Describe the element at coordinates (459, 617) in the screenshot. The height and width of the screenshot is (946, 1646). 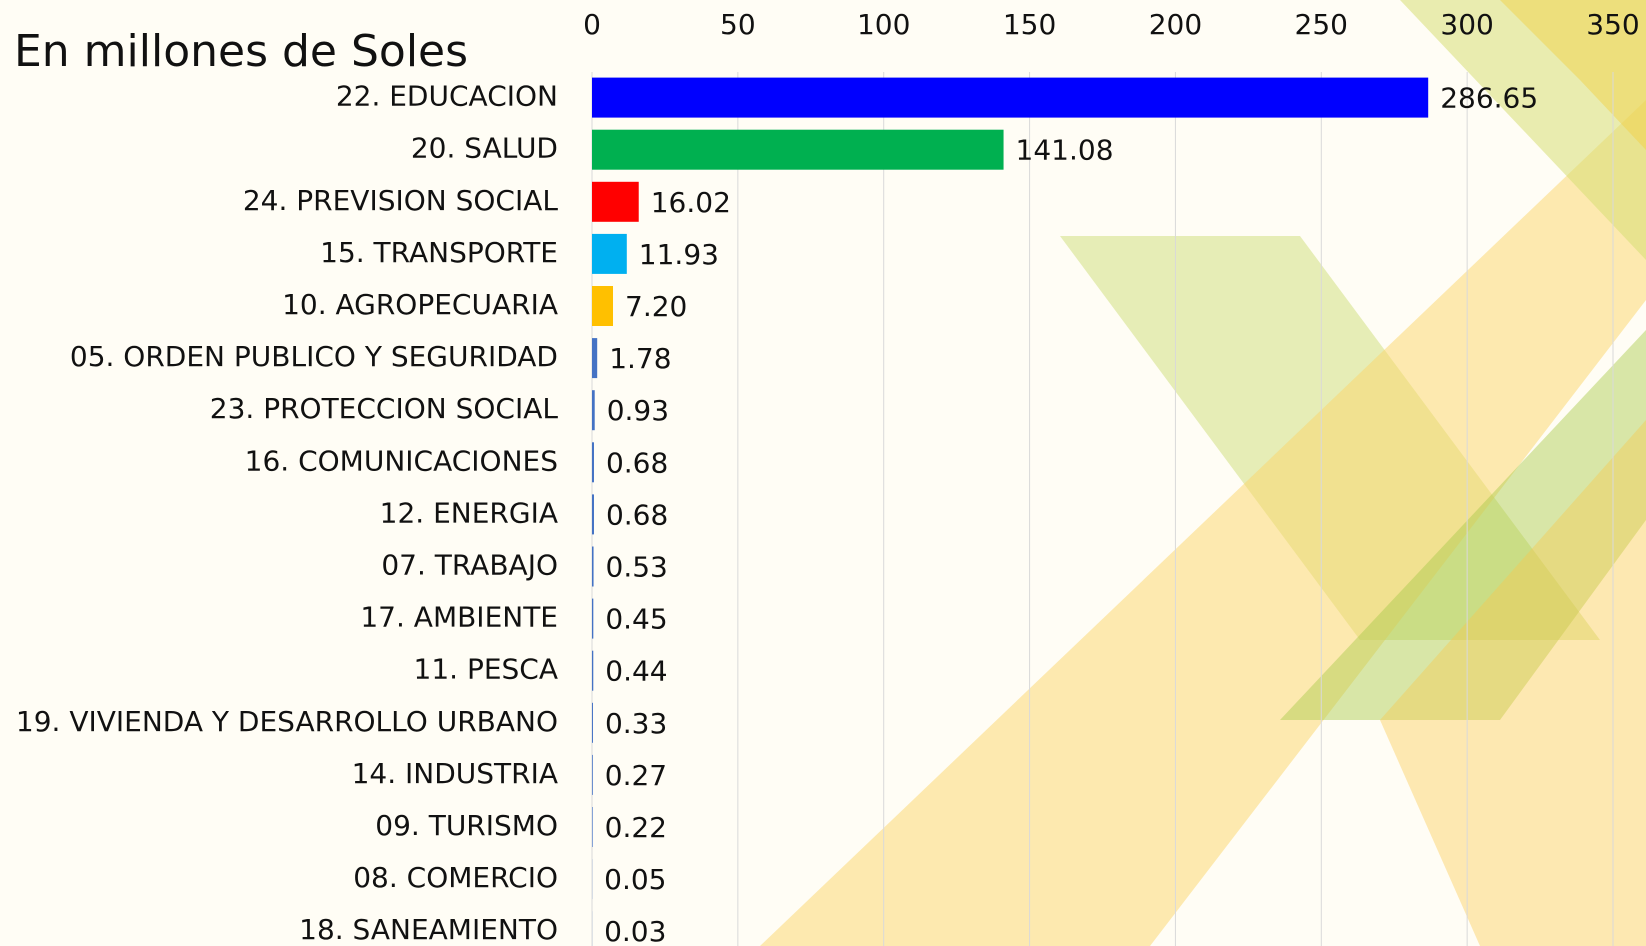
I see `y-tick-label: 17. AMBIENTE` at that location.